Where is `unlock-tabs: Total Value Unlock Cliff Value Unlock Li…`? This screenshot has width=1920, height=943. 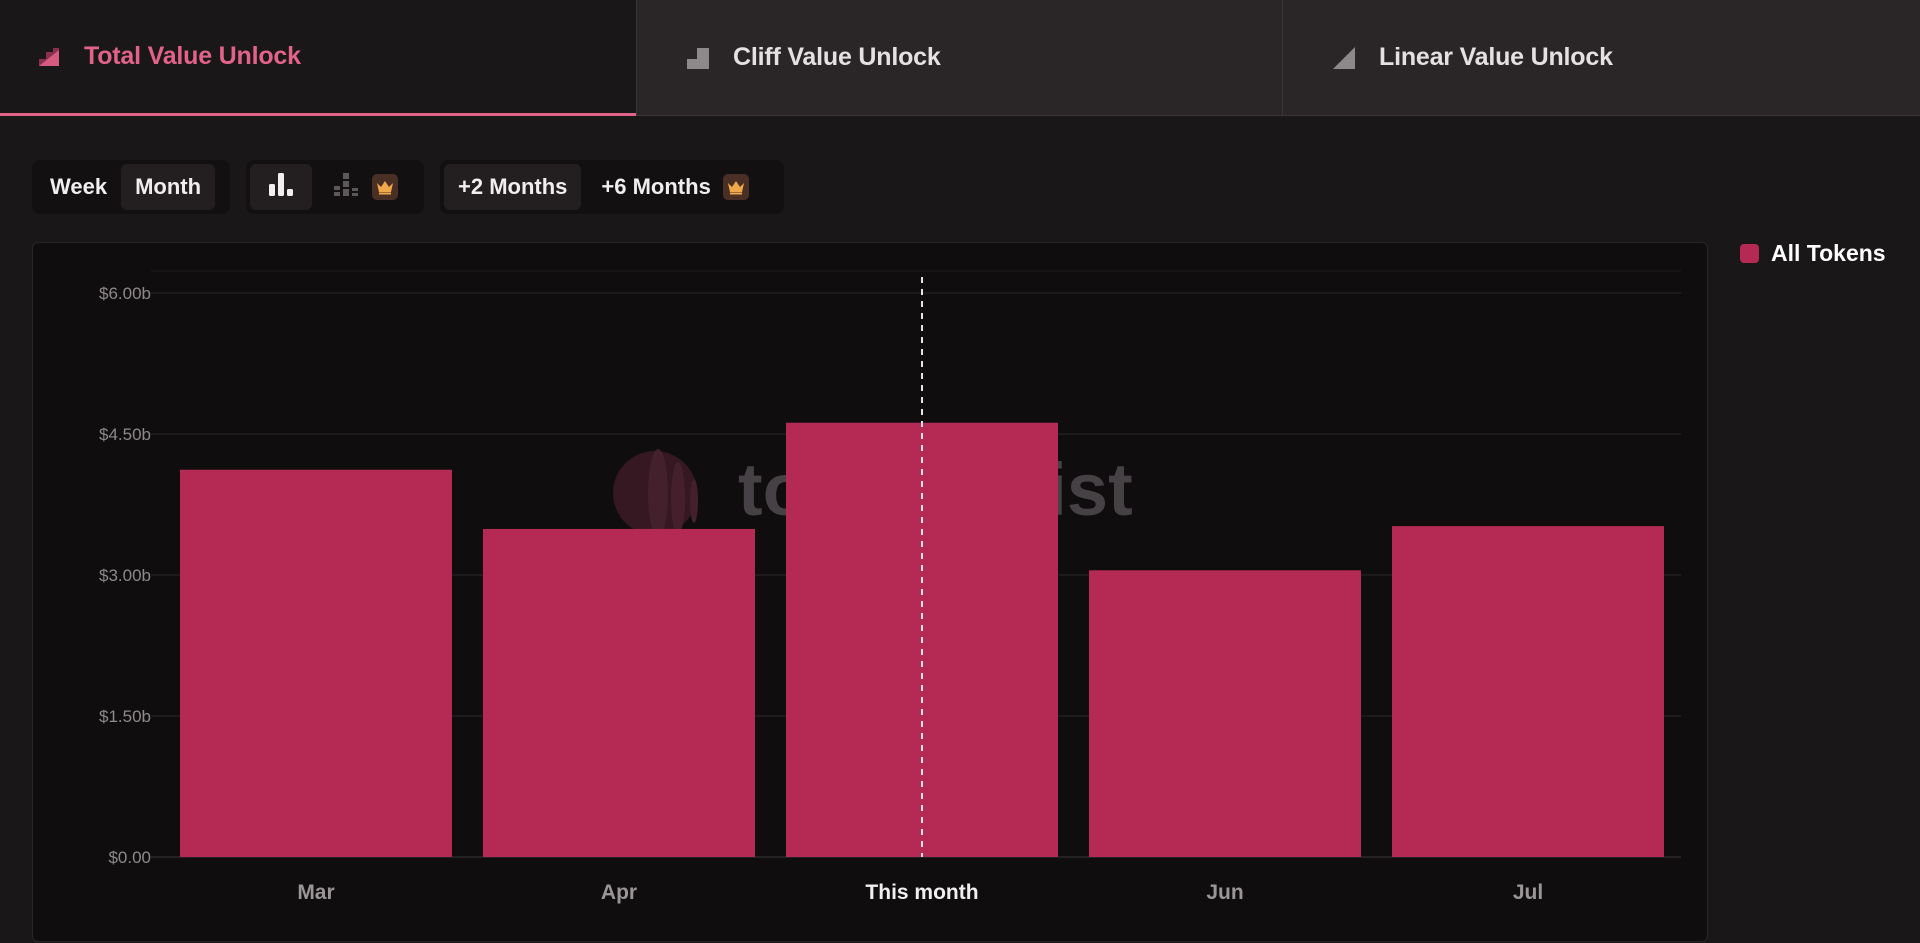
unlock-tabs: Total Value Unlock Cliff Value Unlock Li… is located at coordinates (960, 58).